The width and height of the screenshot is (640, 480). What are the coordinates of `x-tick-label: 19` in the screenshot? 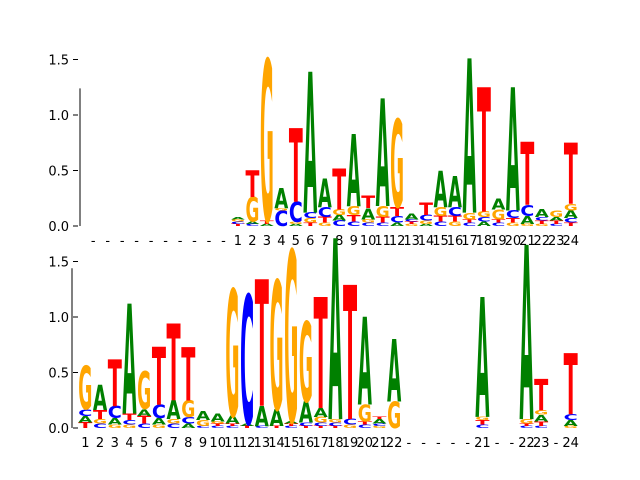 It's located at (498, 241).